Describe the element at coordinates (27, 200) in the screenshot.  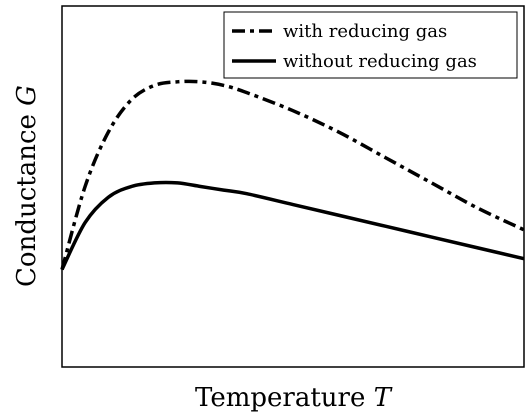
I see `y-axis-label-text: Conductance` at that location.